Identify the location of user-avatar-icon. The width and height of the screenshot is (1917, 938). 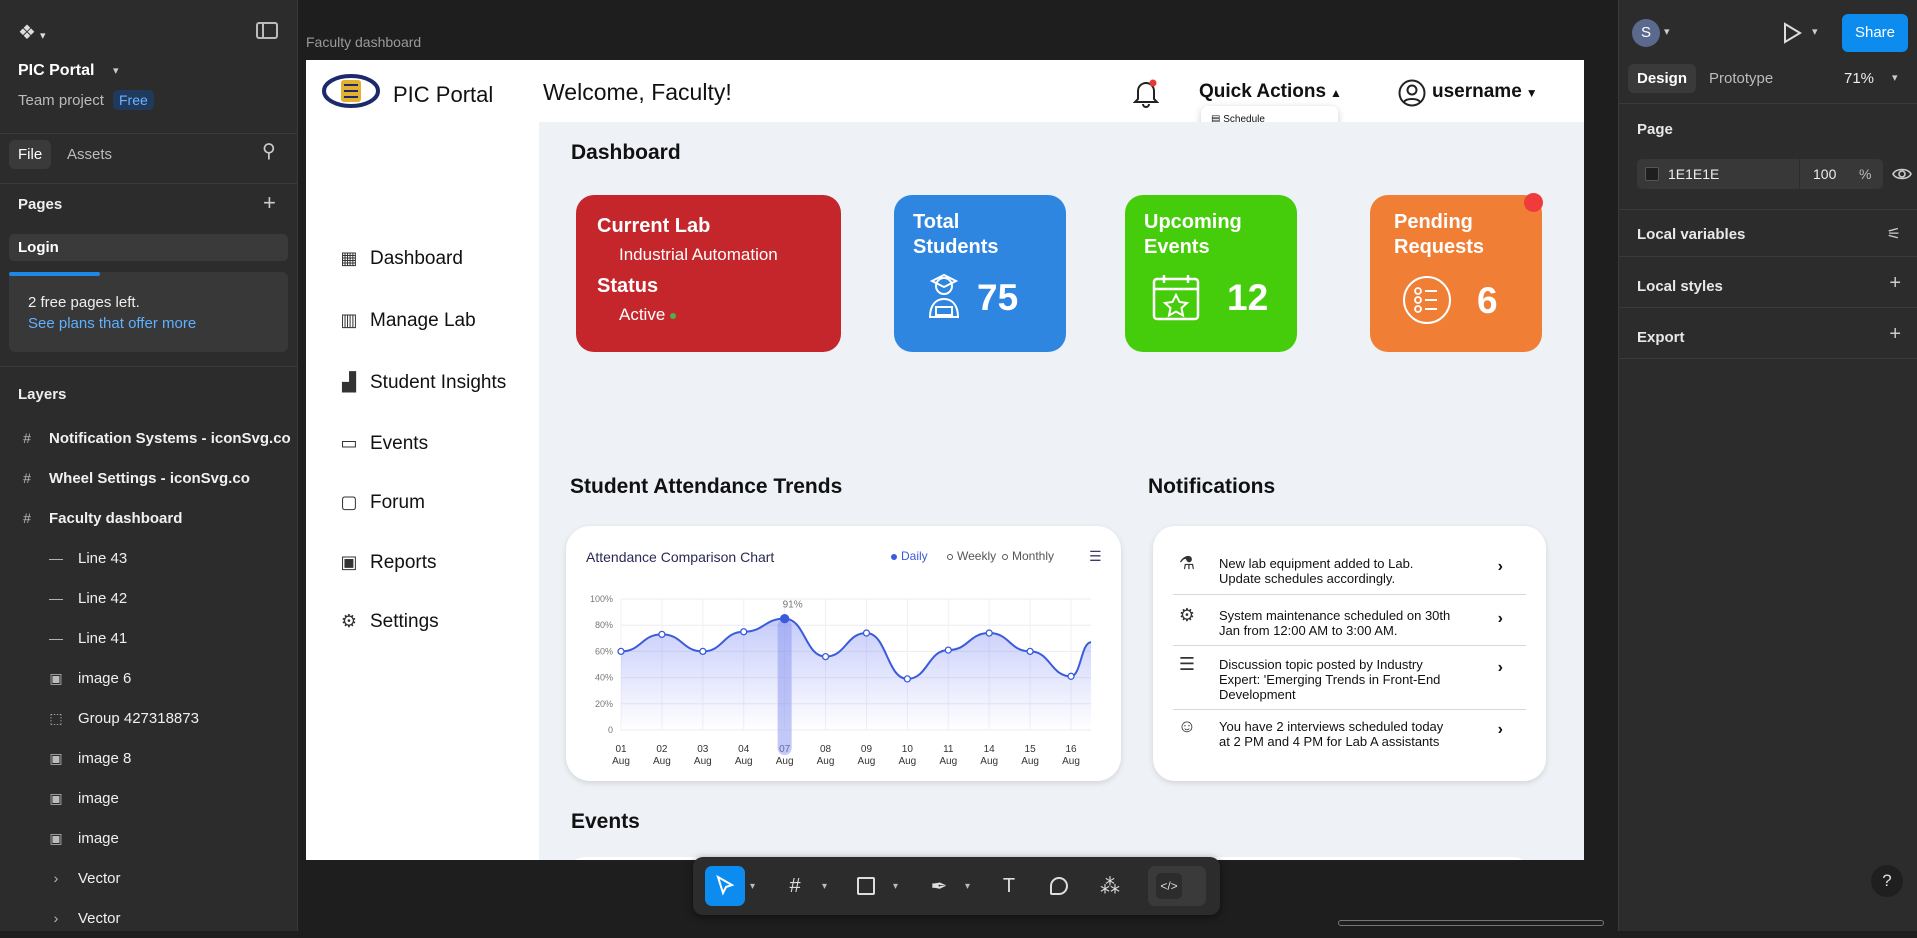
(1412, 93).